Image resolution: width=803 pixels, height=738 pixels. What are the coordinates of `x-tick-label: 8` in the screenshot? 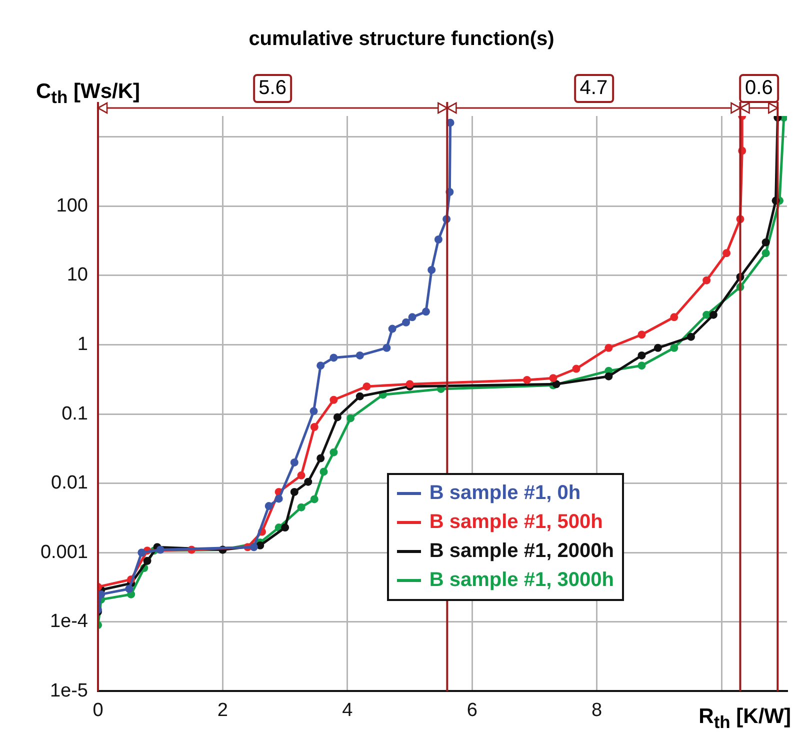 It's located at (597, 710).